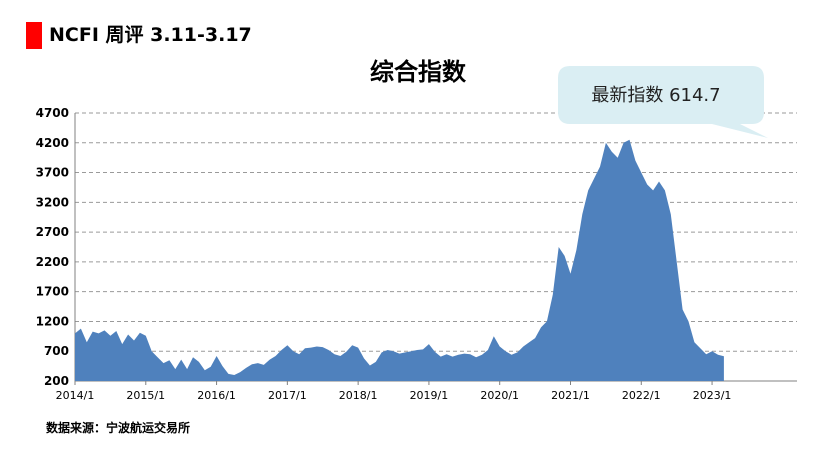 Image resolution: width=828 pixels, height=457 pixels. I want to click on y-tick-label: 3200, so click(52, 202).